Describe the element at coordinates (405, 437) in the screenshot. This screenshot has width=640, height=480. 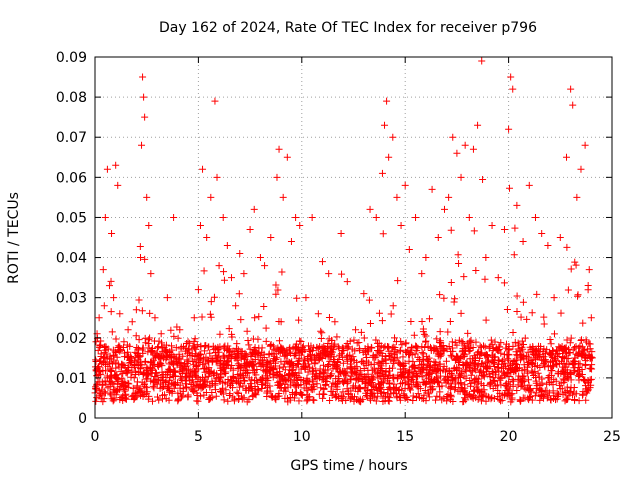
I see `x-tick-label: 15` at that location.